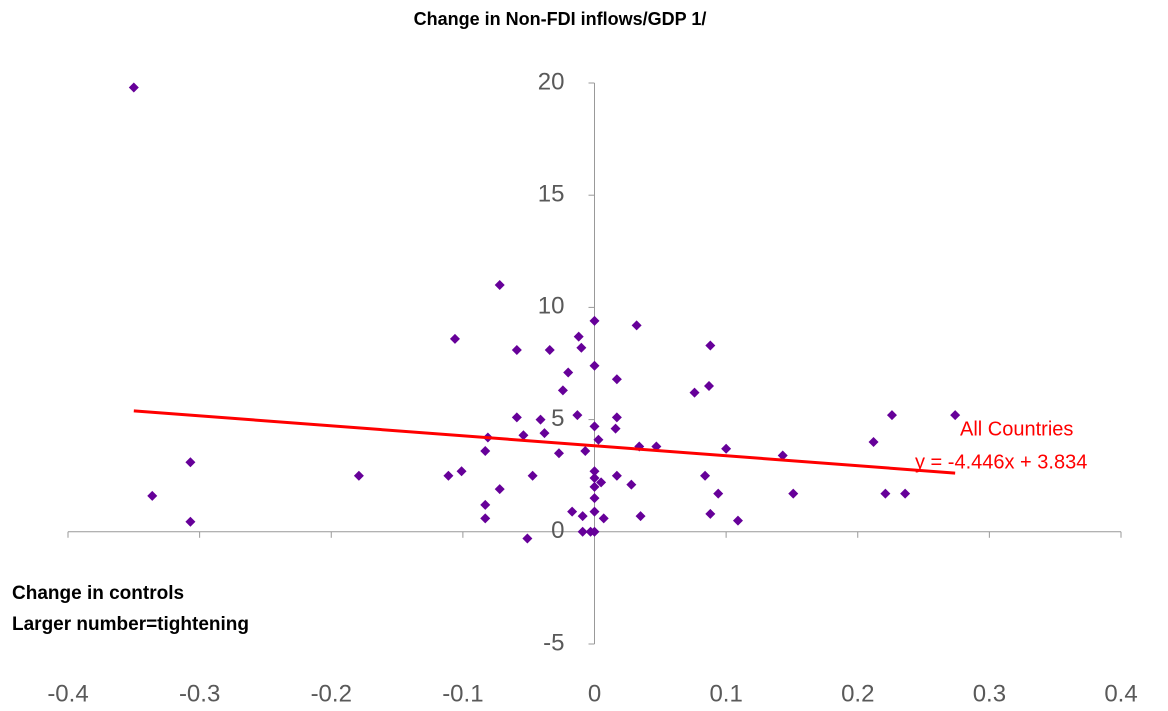 The height and width of the screenshot is (711, 1168). Describe the element at coordinates (331, 693) in the screenshot. I see `x-tick-label: -0.2` at that location.